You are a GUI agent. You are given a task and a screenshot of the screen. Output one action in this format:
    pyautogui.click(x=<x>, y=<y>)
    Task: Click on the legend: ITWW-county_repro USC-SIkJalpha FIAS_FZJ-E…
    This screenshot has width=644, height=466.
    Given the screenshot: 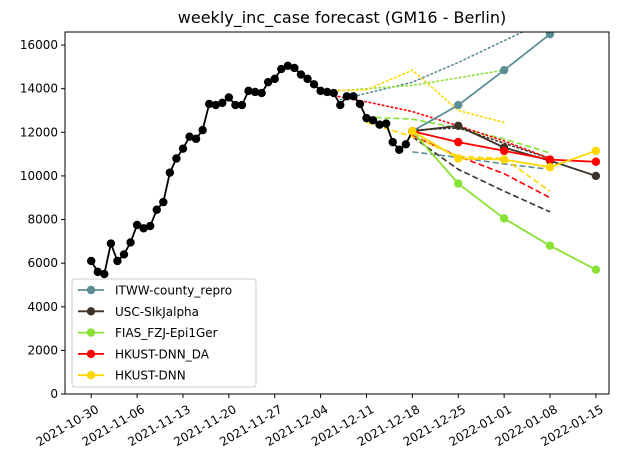 What is the action you would take?
    pyautogui.click(x=164, y=333)
    